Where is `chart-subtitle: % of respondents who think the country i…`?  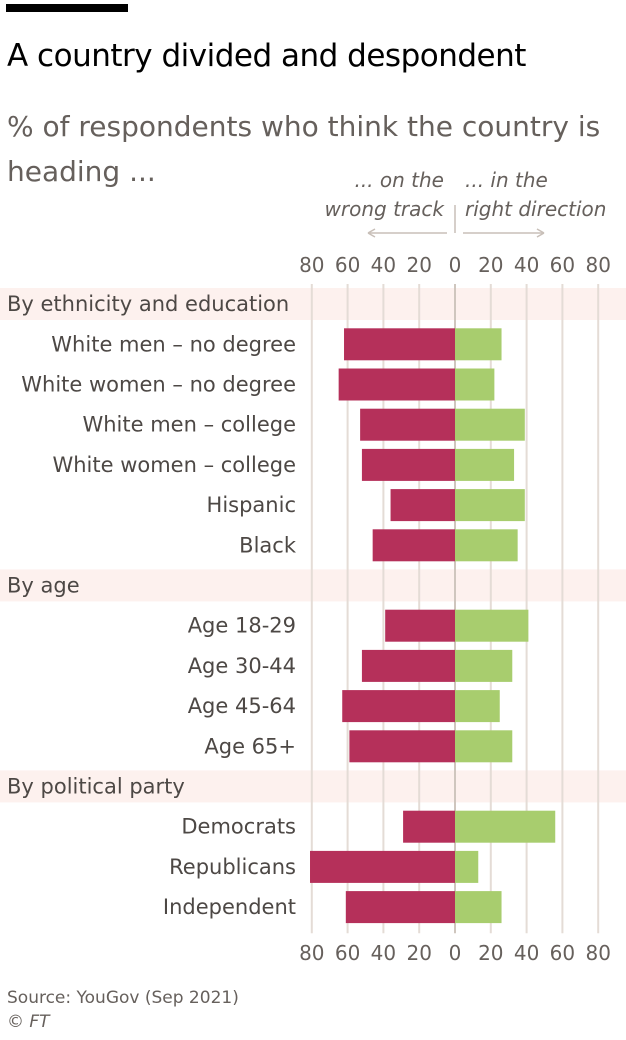
chart-subtitle: % of respondents who think the country i… is located at coordinates (304, 149).